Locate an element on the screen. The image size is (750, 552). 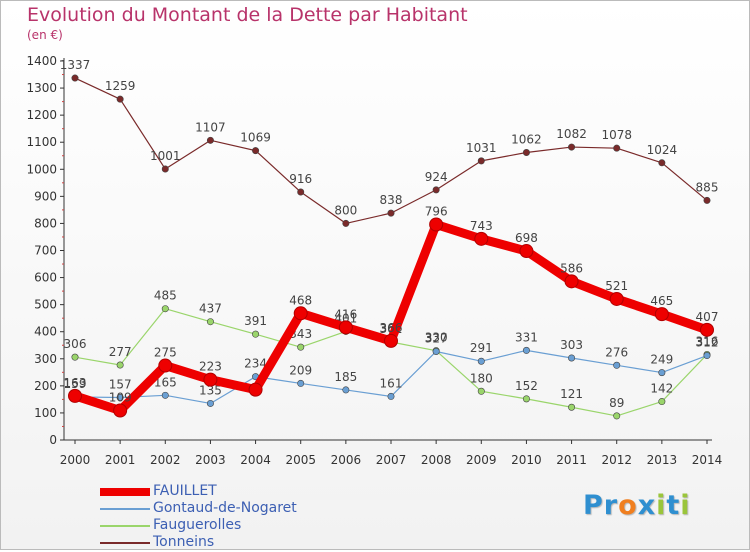
y-tick-label: 800 is located at coordinates (45, 223).